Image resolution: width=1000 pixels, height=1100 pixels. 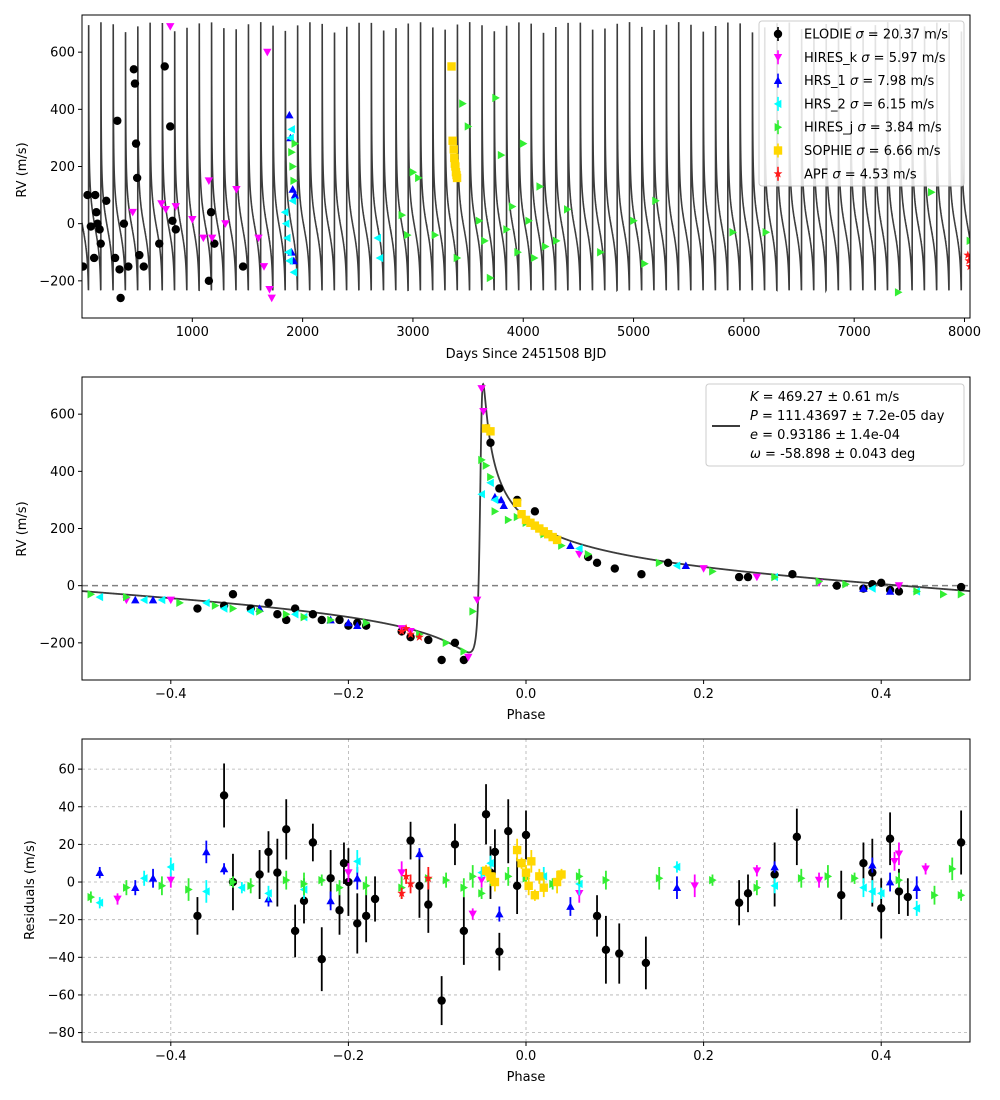 What do you see at coordinates (62, 110) in the screenshot?
I see `time-series-y-tick-label: 400` at bounding box center [62, 110].